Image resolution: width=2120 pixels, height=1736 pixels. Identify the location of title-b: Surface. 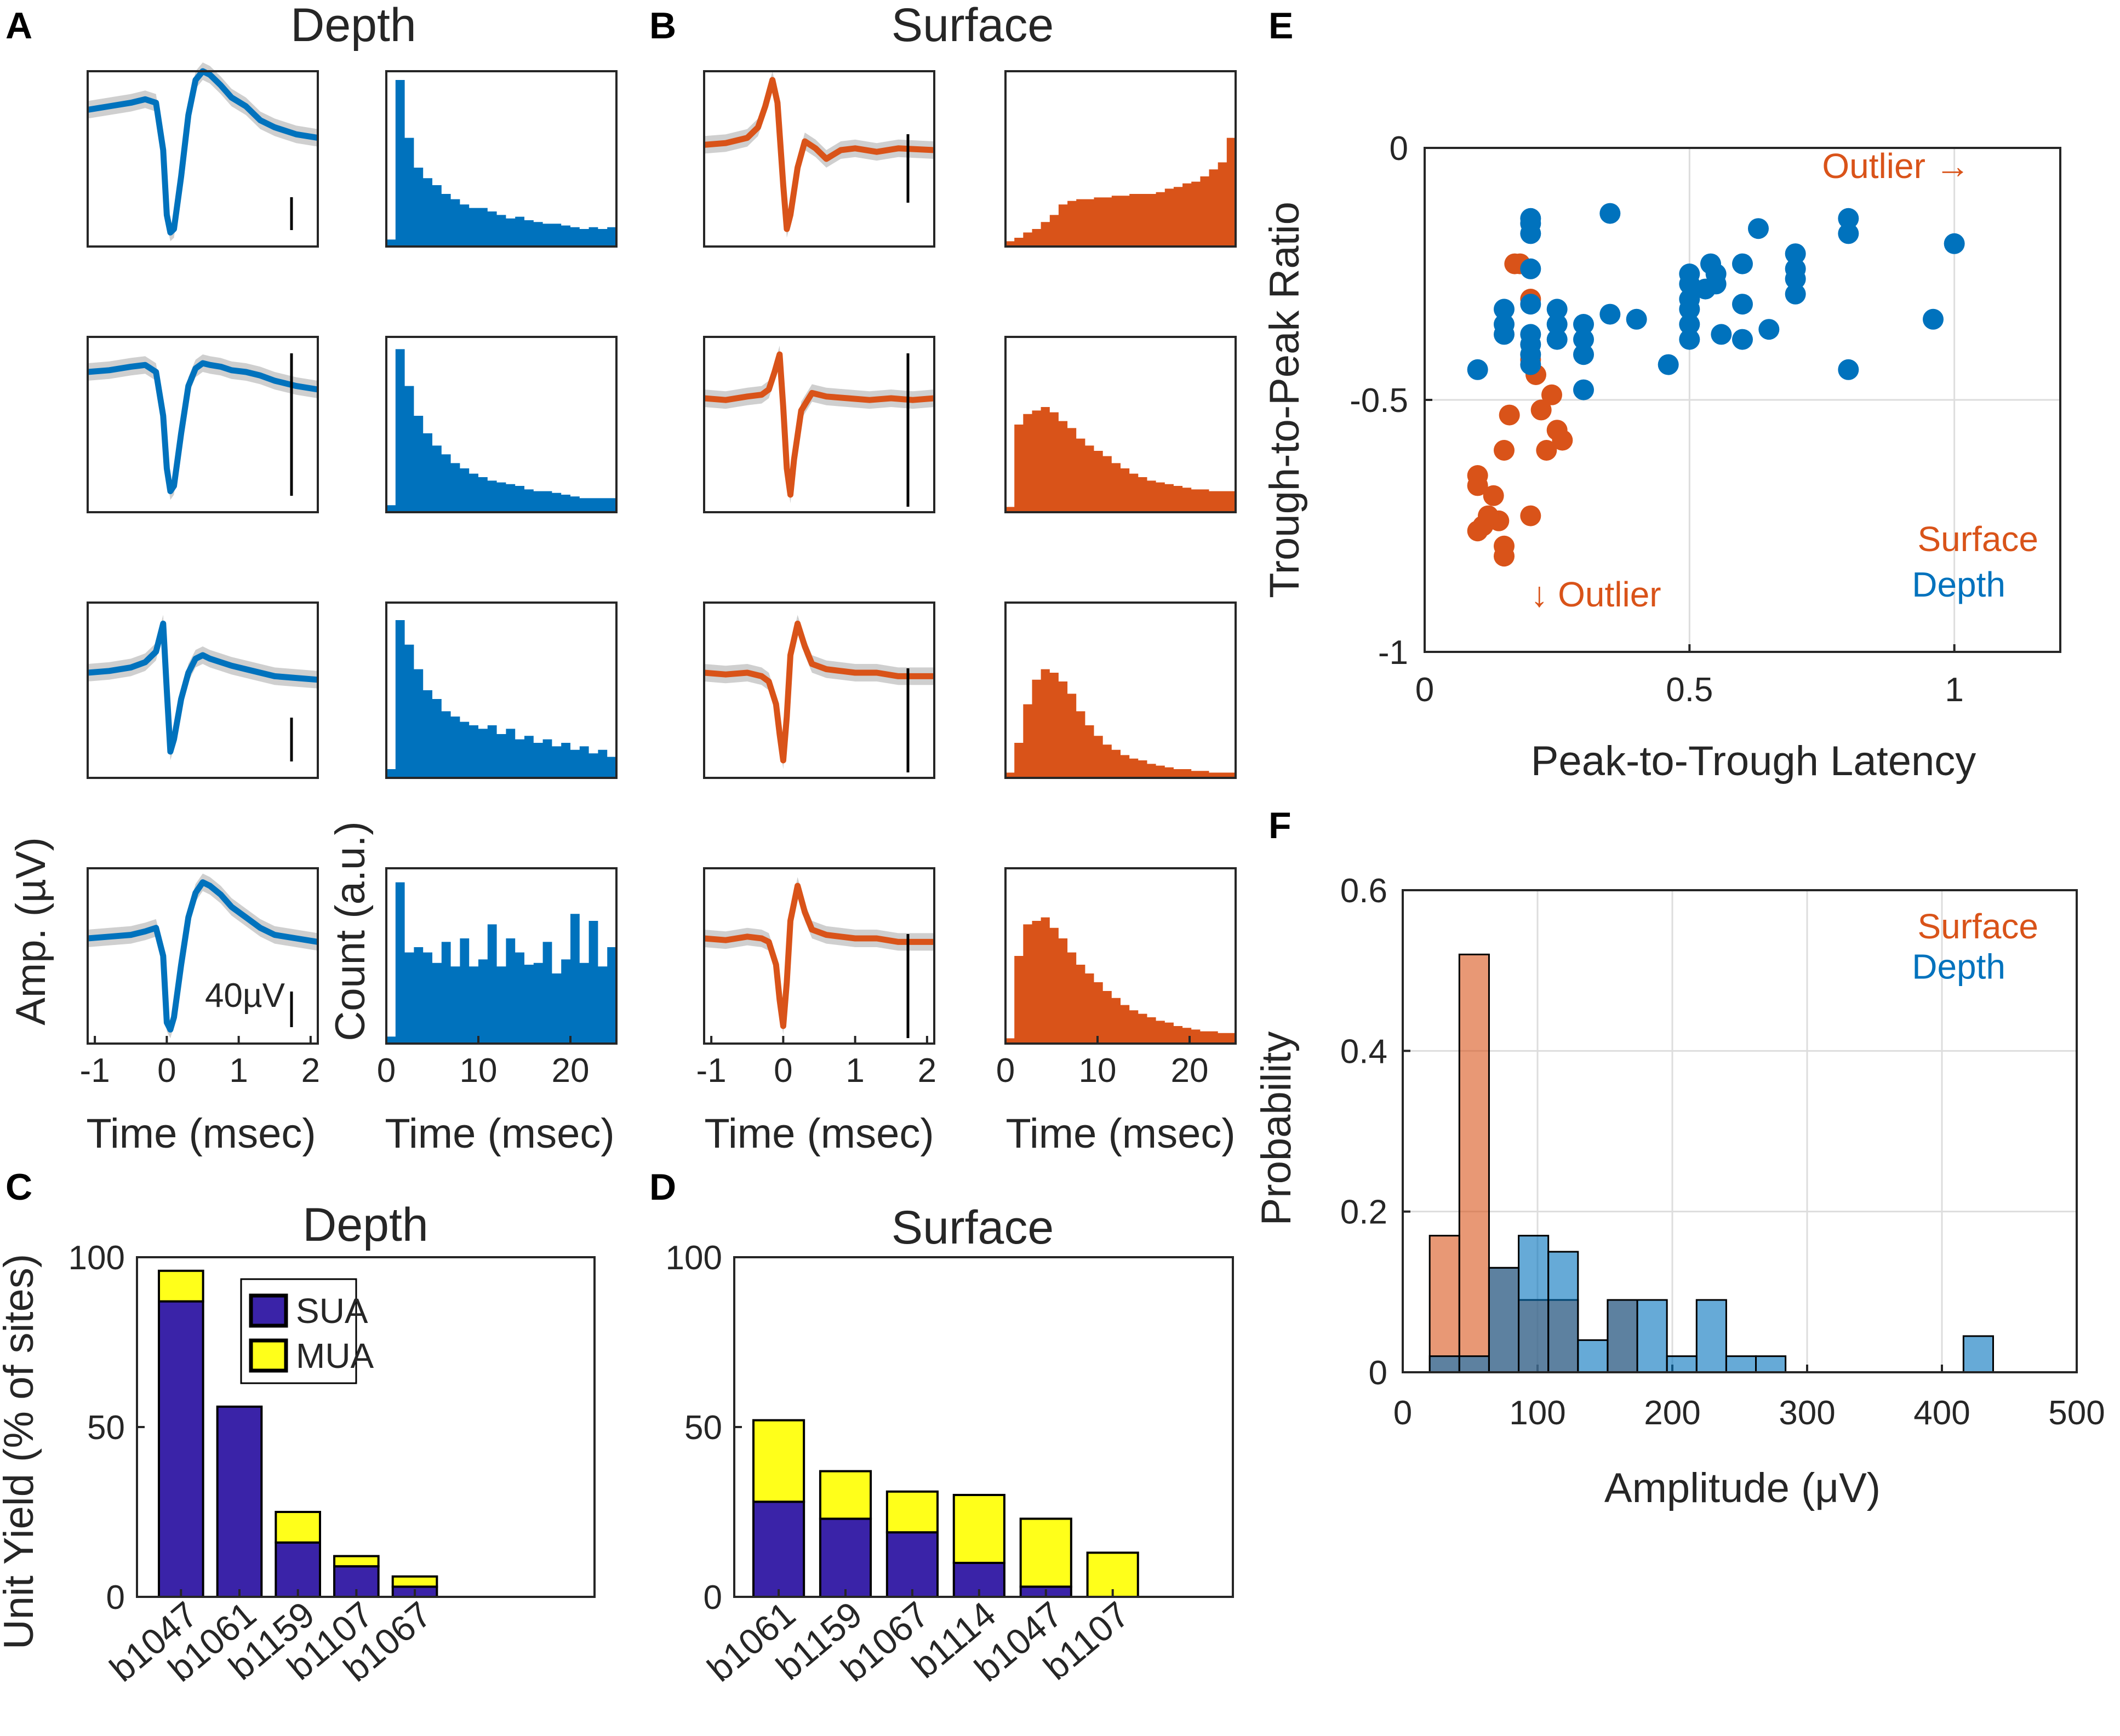
(973, 25).